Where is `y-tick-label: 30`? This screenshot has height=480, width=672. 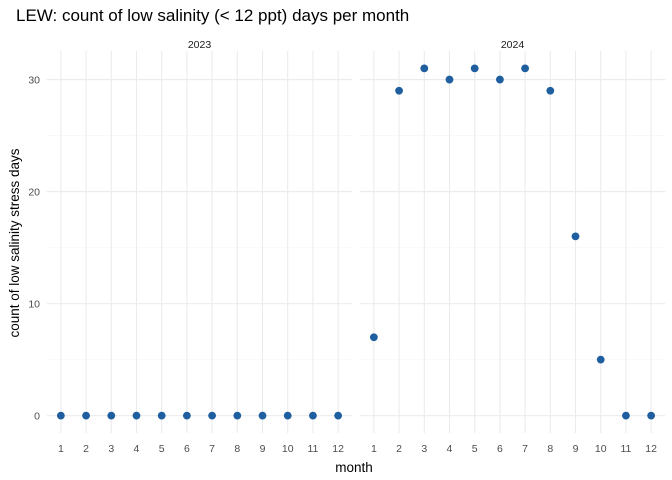
y-tick-label: 30 is located at coordinates (34, 80).